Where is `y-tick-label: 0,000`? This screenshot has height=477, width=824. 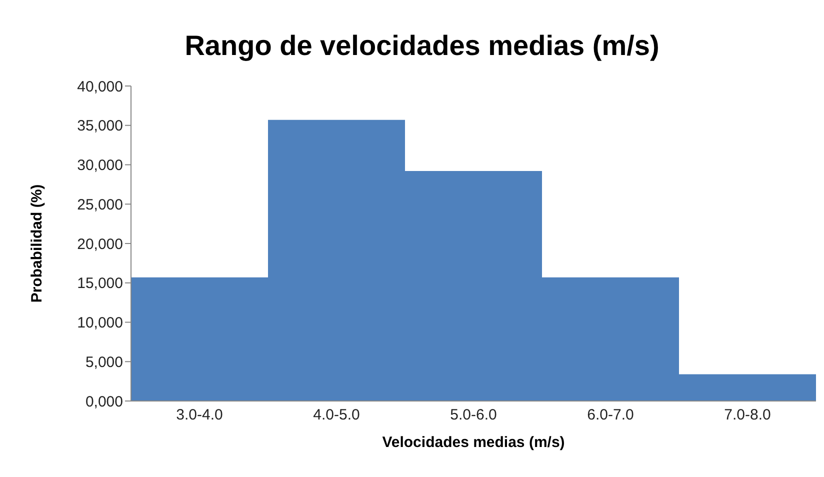
y-tick-label: 0,000 is located at coordinates (104, 401).